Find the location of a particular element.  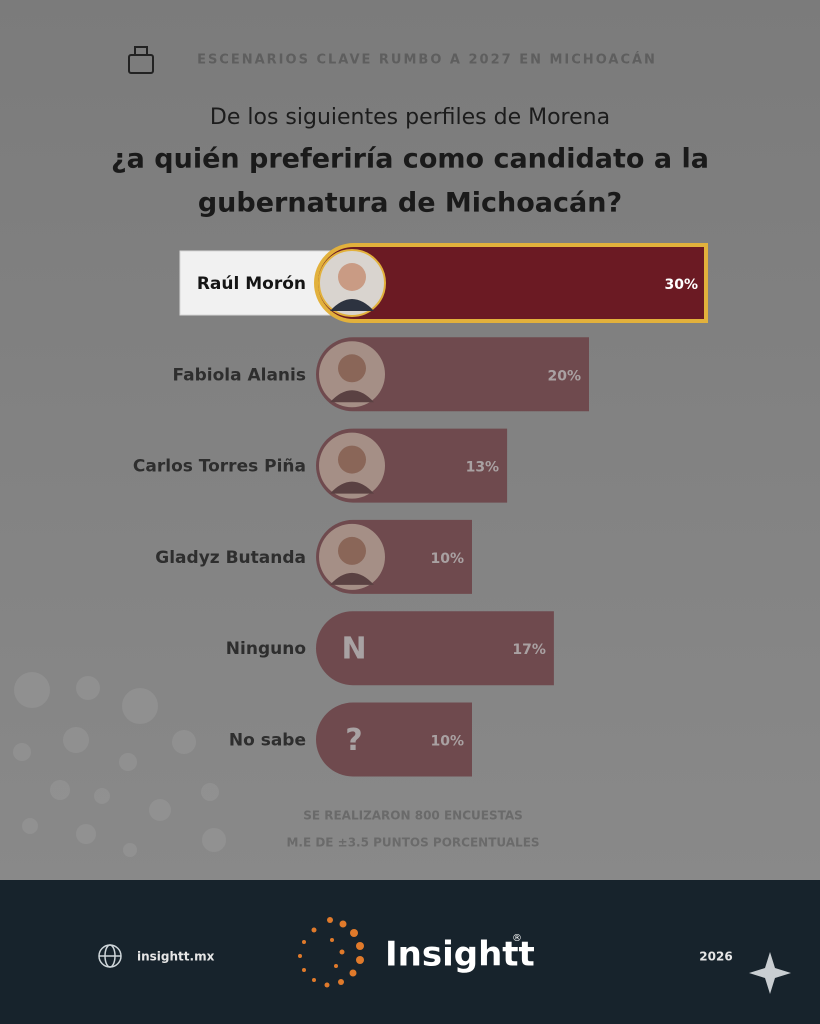

footer is located at coordinates (410, 952).